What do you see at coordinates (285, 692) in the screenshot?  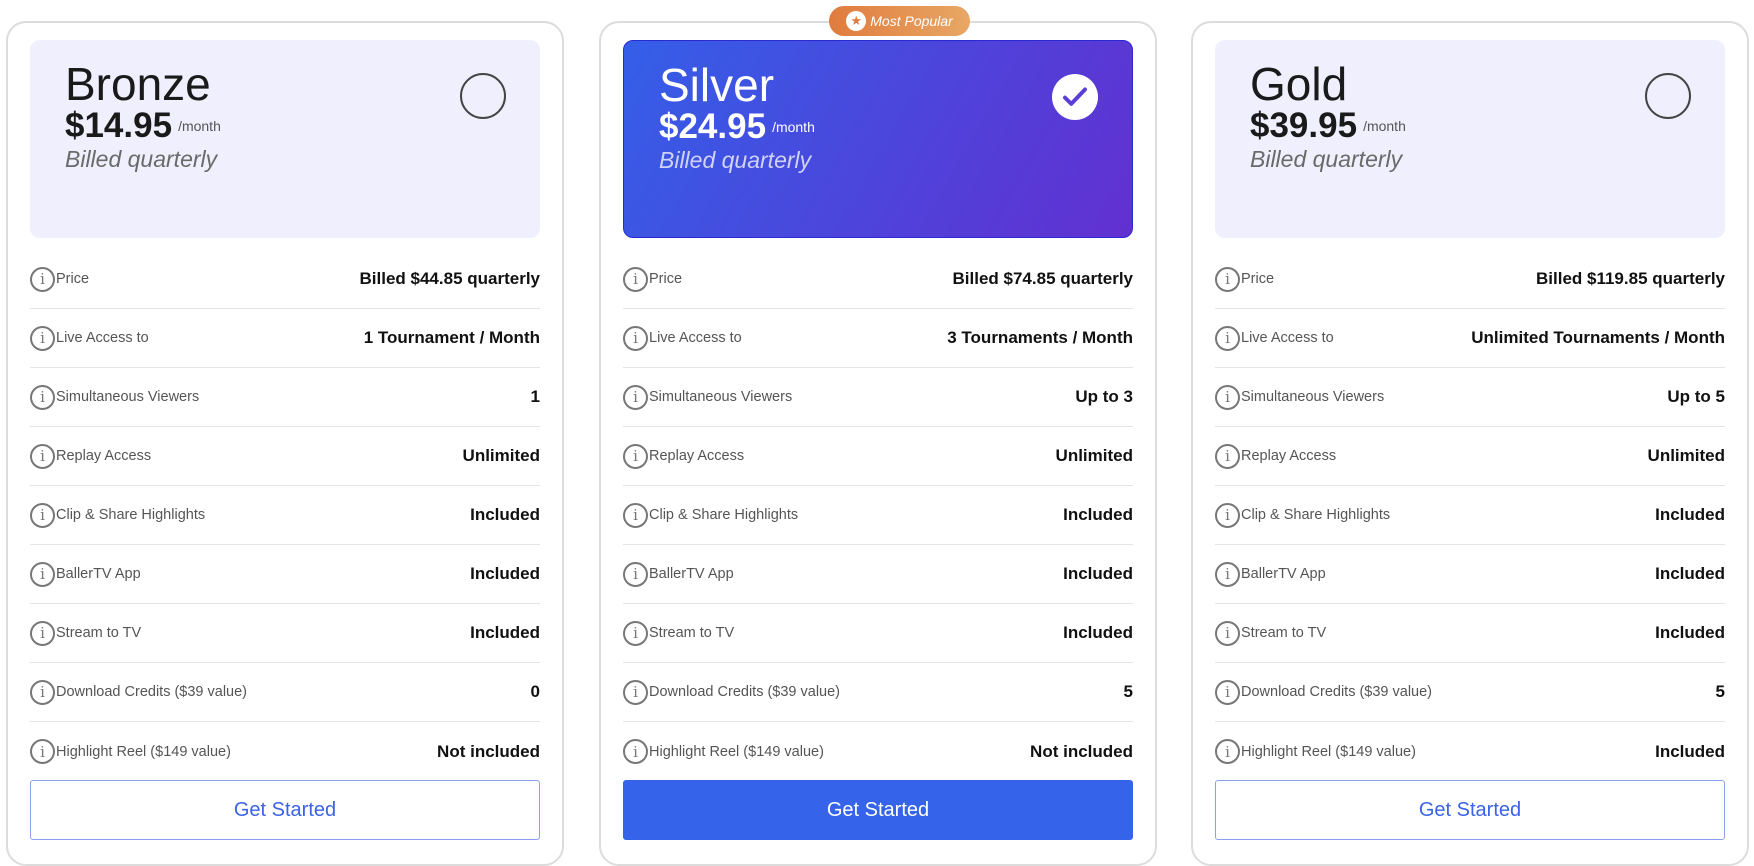 I see `feature-row: i Download Credits ($39 value) 0` at bounding box center [285, 692].